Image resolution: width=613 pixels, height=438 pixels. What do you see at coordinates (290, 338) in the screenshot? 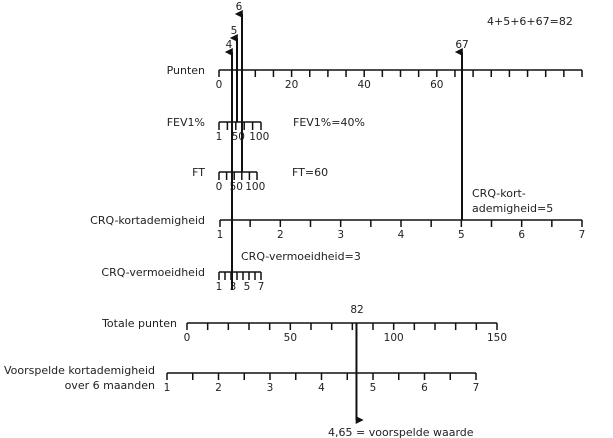
I see `tick-label: 50` at bounding box center [290, 338].